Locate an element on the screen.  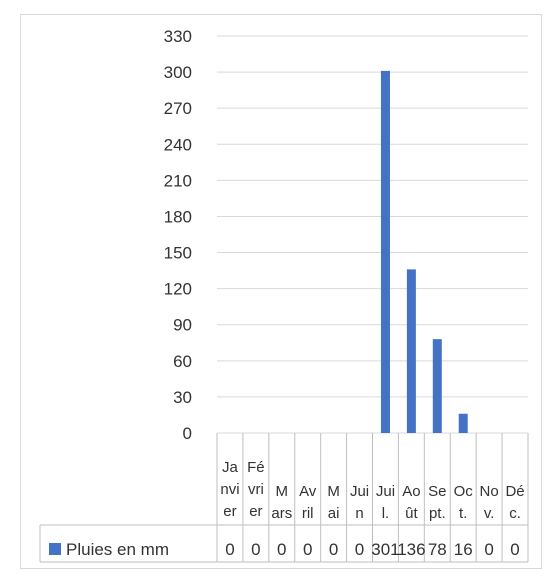
y-tick-label: 30 is located at coordinates (182, 397).